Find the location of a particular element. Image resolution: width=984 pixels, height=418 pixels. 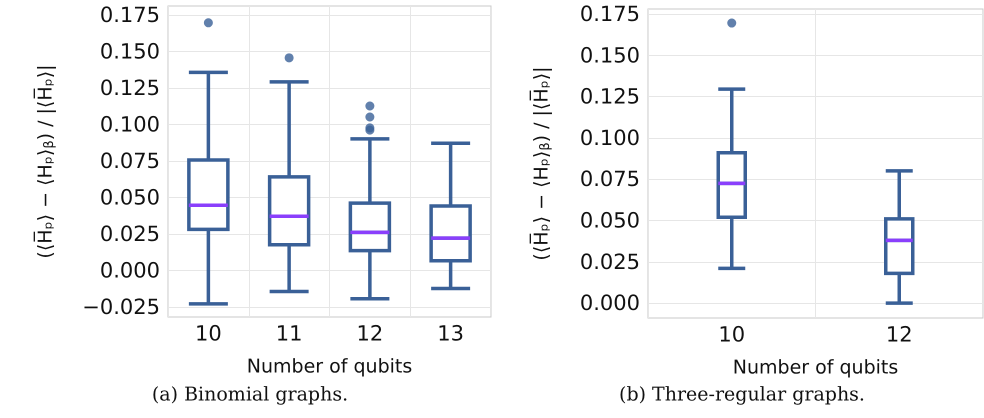

y-tick-label: −0.025 is located at coordinates (121, 306).